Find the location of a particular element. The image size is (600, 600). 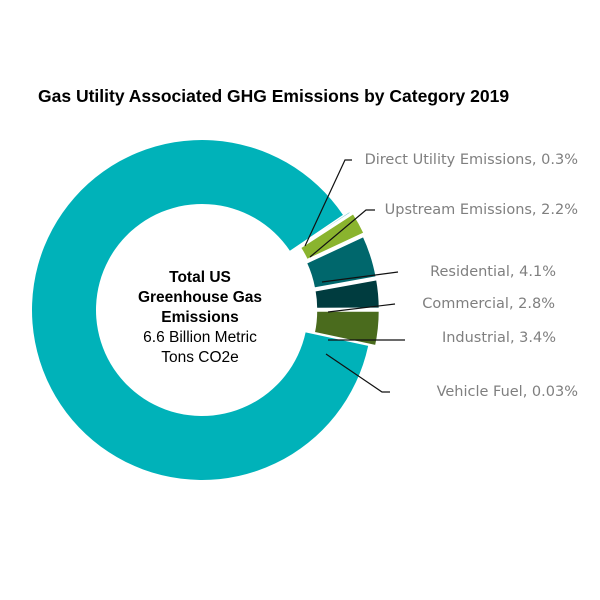

center-line-2: Greenhouse Gas is located at coordinates (200, 297).